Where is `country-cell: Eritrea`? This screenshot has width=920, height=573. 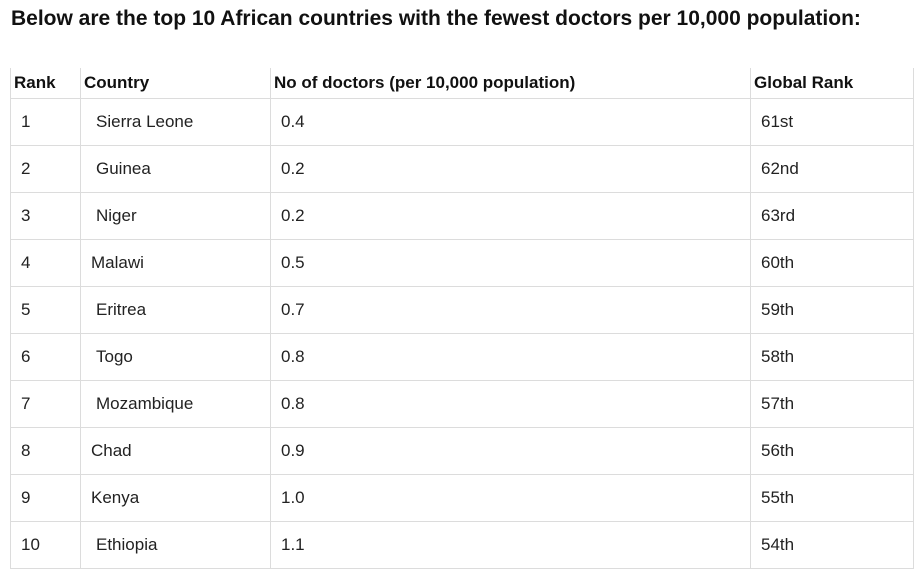 country-cell: Eritrea is located at coordinates (175, 310).